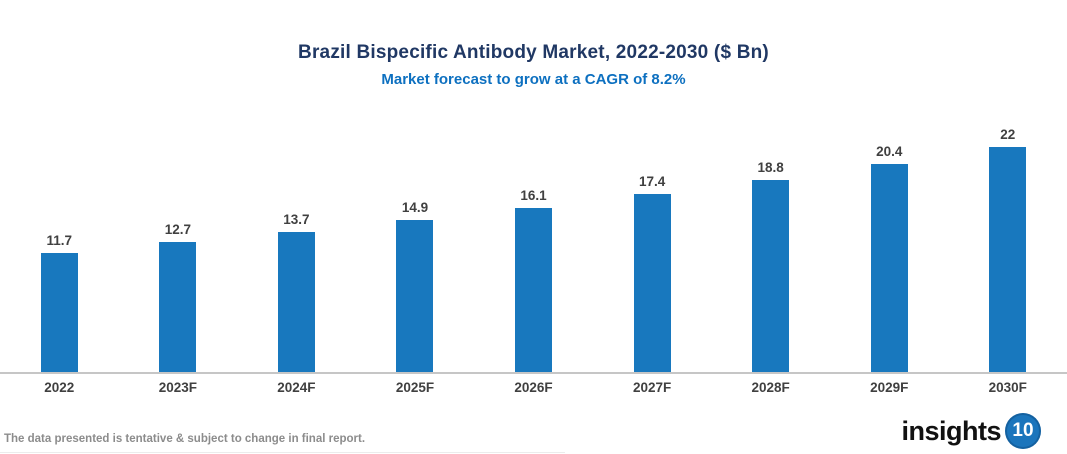 This screenshot has height=454, width=1067. Describe the element at coordinates (1008, 135) in the screenshot. I see `bar-value-label: 22` at that location.